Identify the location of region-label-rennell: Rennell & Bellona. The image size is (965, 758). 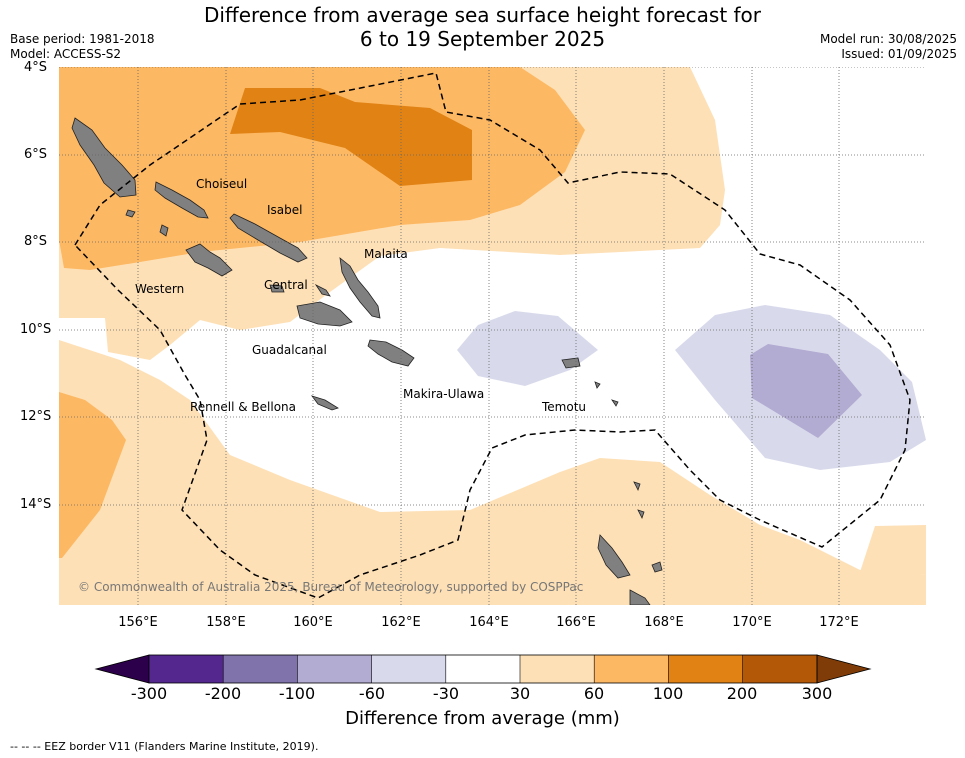
(243, 407).